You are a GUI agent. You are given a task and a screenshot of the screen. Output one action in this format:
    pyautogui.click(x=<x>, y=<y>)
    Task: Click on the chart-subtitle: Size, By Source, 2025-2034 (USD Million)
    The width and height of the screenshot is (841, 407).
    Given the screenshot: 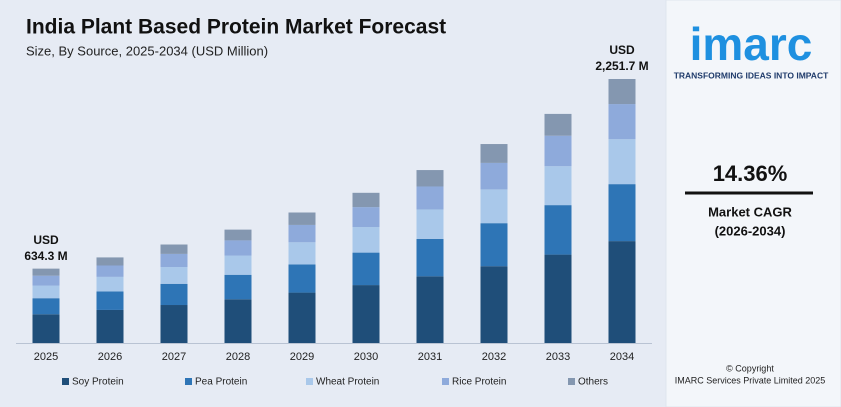 What is the action you would take?
    pyautogui.click(x=147, y=50)
    